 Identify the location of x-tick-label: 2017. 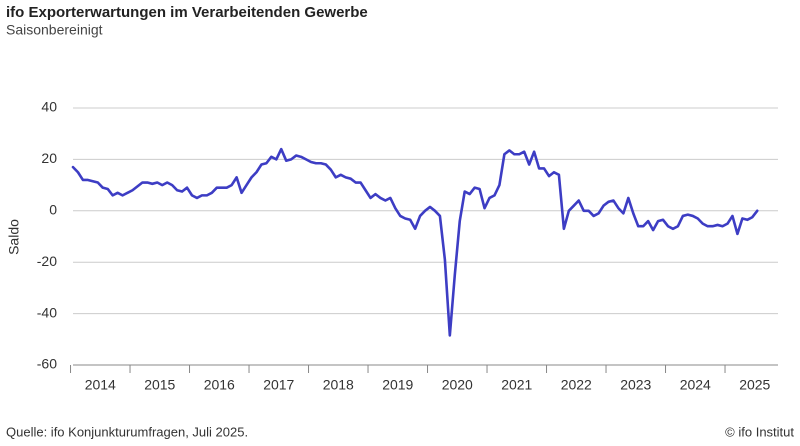
(278, 385).